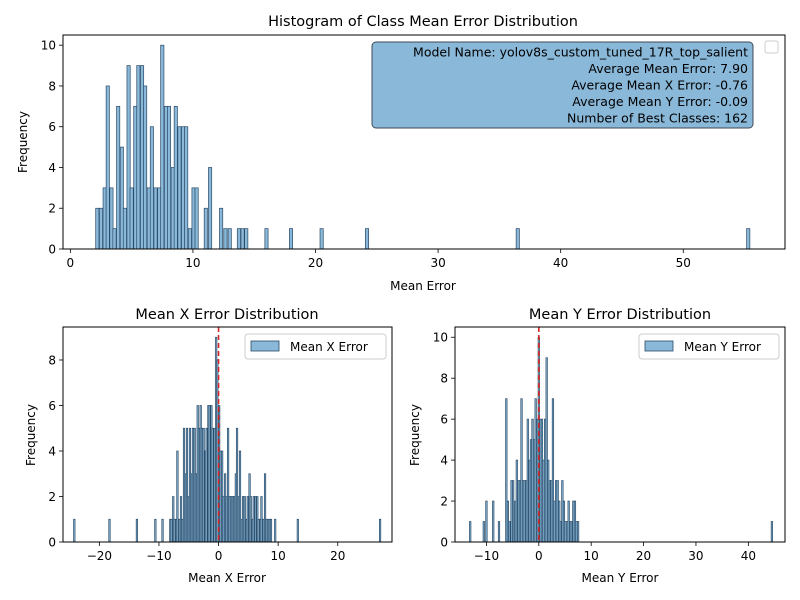 The width and height of the screenshot is (800, 600). Describe the element at coordinates (657, 118) in the screenshot. I see `info-number-best-classes: Number of Best Classes: 162` at that location.